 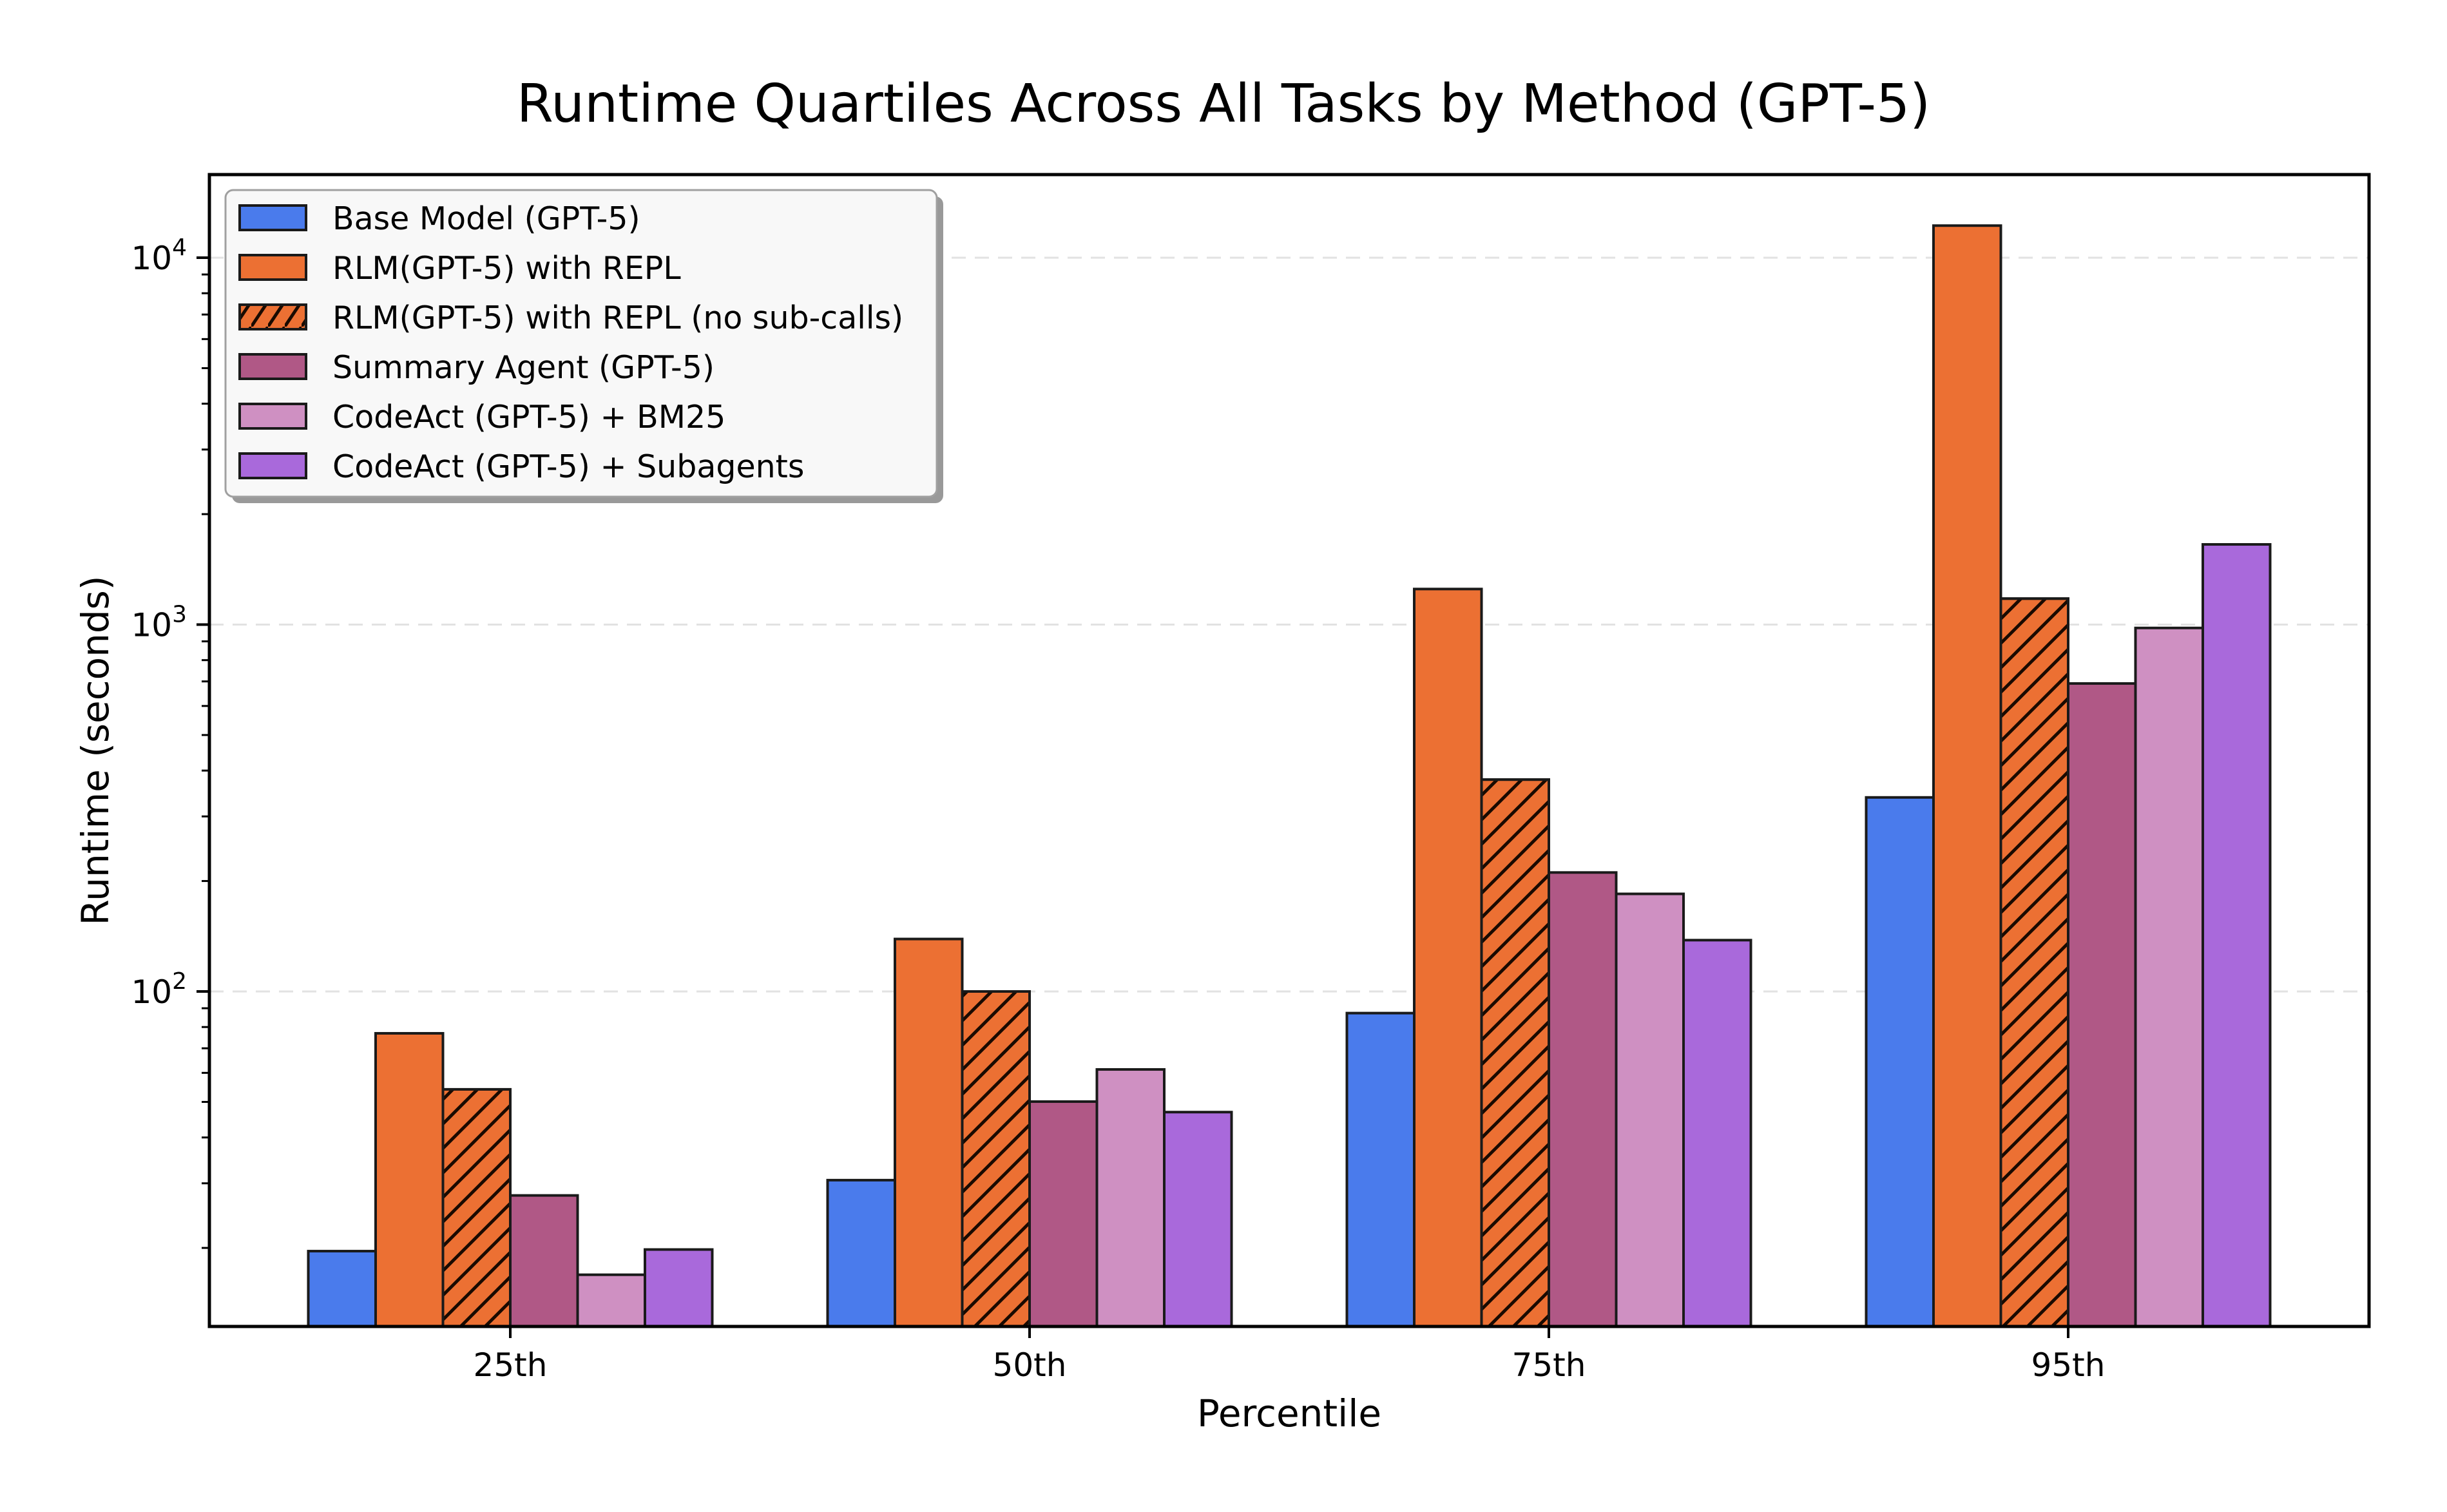 I want to click on legend-item: CodeAct (GPT-5) + Subagents, so click(x=521, y=466).